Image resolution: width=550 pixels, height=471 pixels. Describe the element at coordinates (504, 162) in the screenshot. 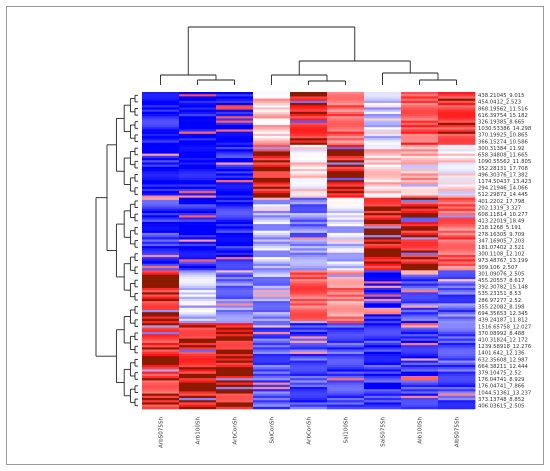

I see `row-label: 1090.55562_11.805` at that location.